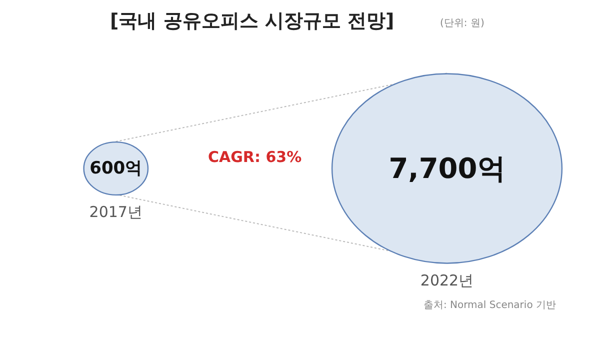 The image size is (596, 337). Describe the element at coordinates (115, 211) in the screenshot. I see `category-label: 2017년` at that location.